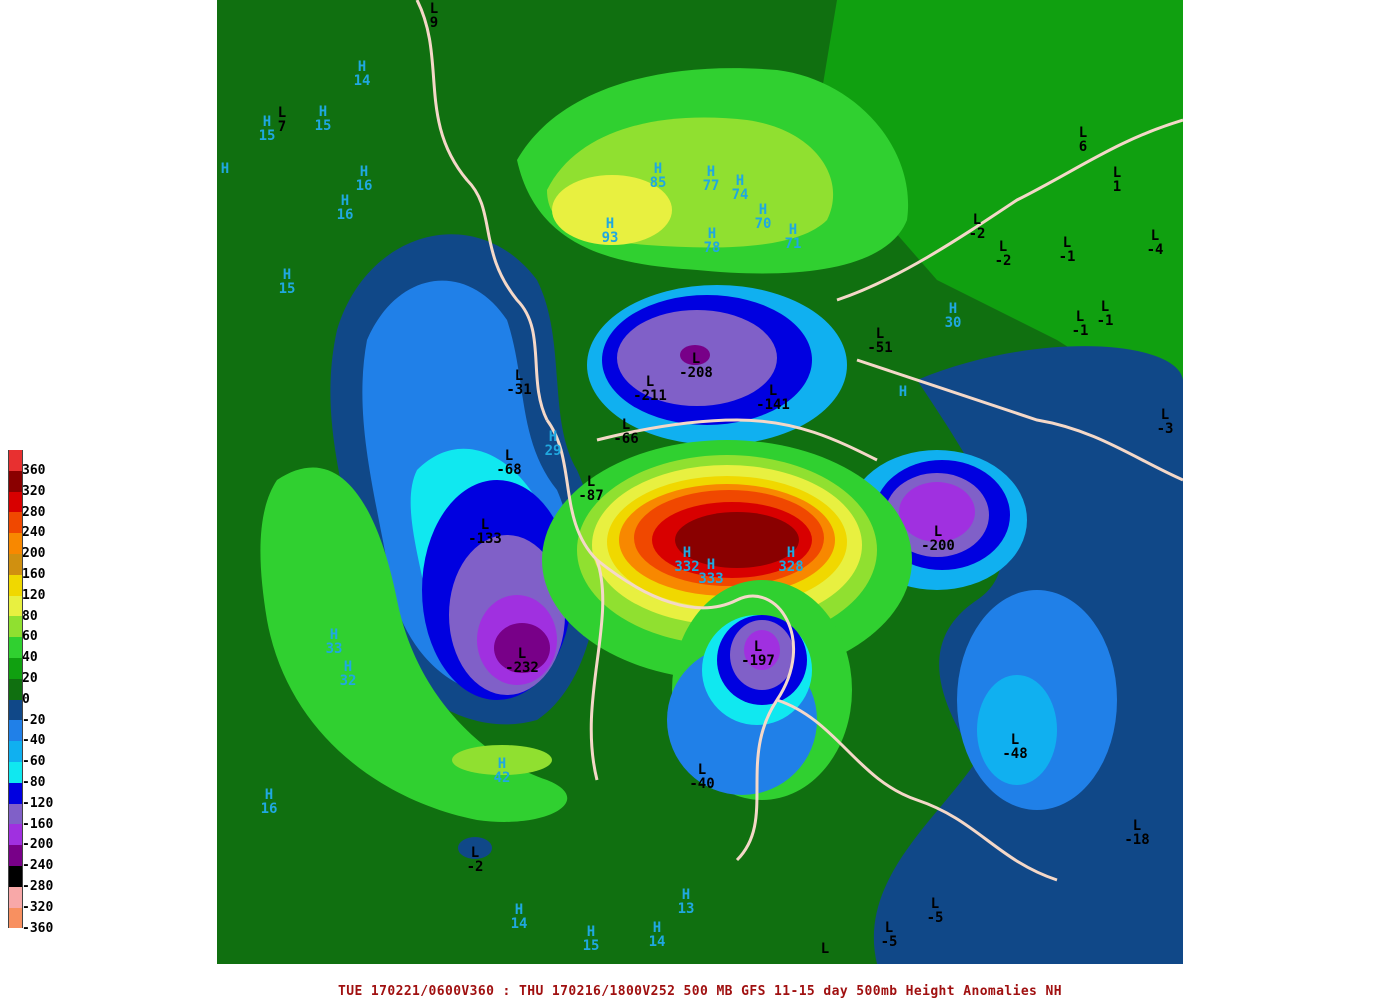  Describe the element at coordinates (686, 909) in the screenshot. I see `marker-value: 13` at that location.